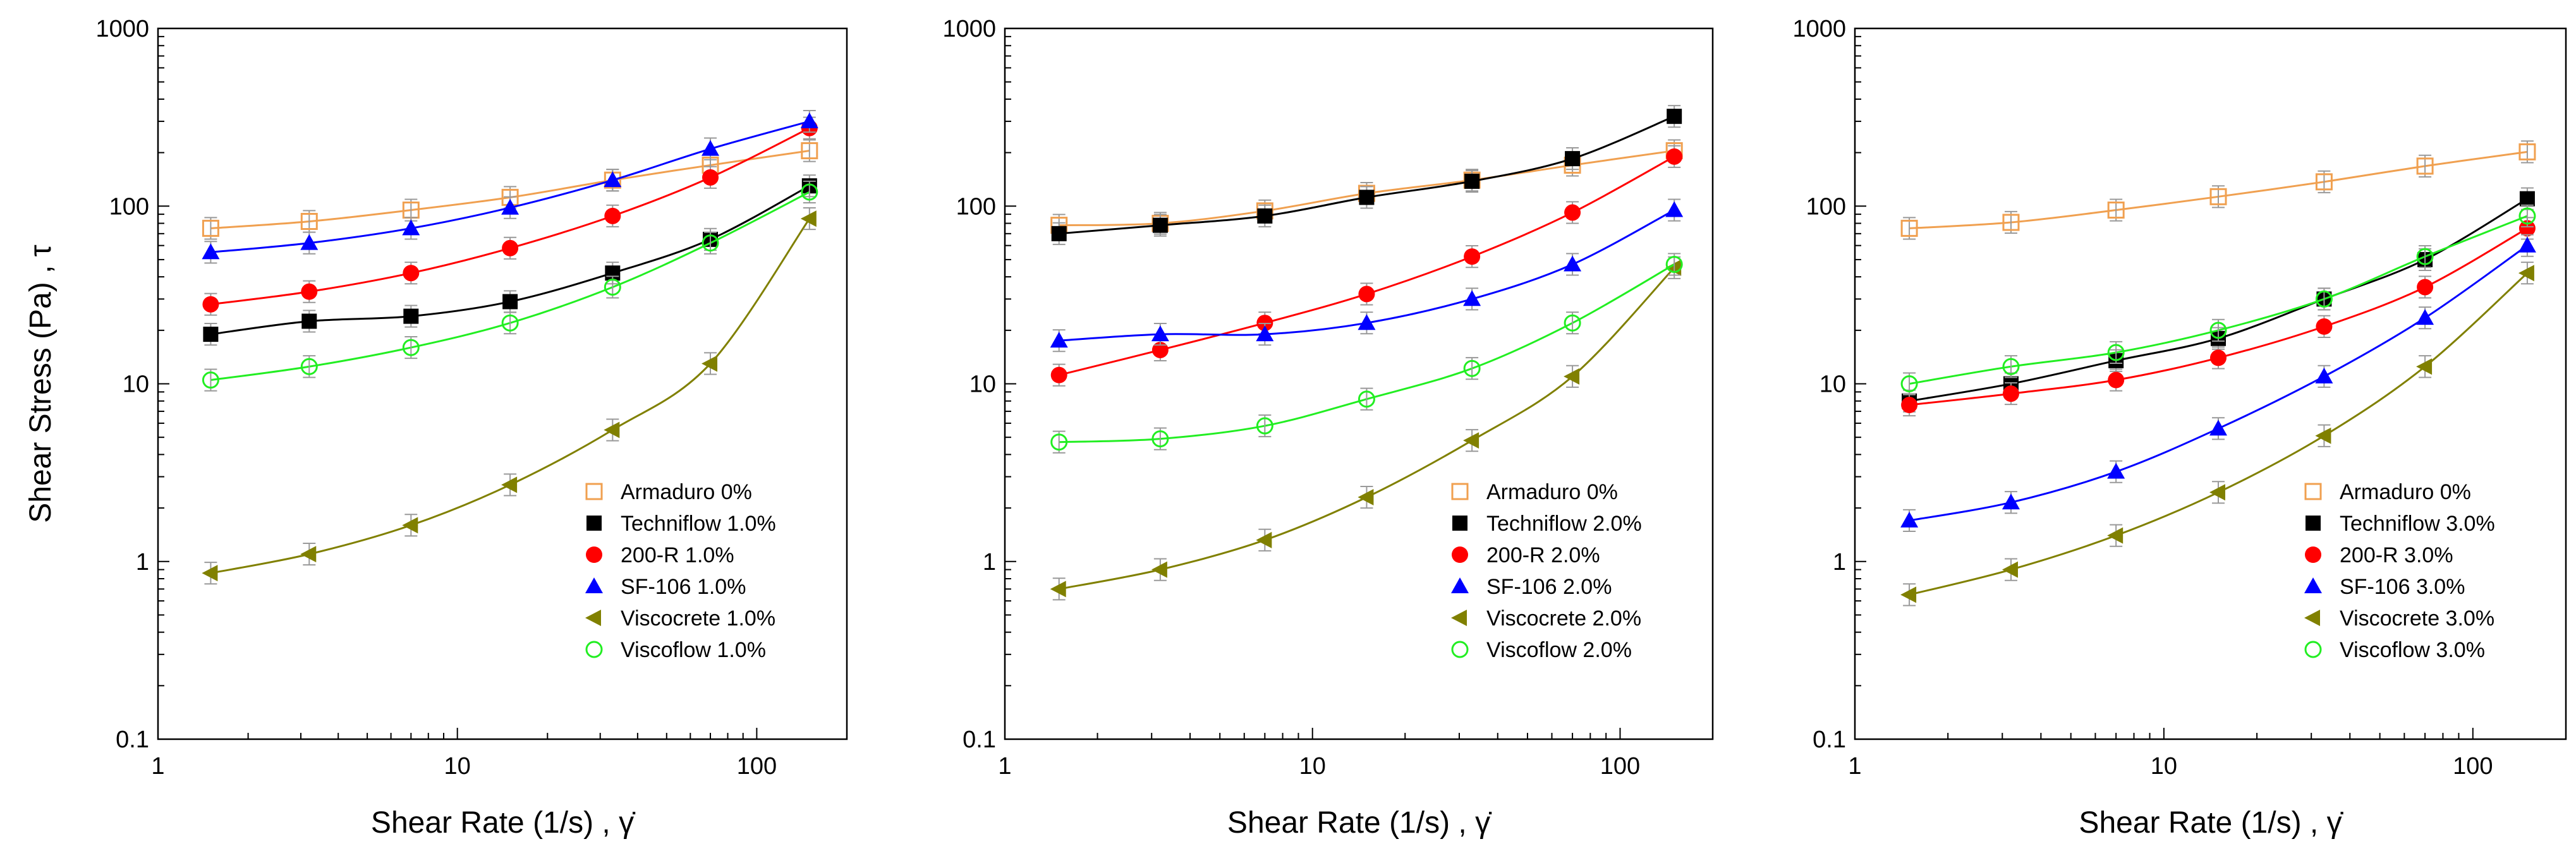  Describe the element at coordinates (2218, 383) in the screenshot. I see `series-sf-106-3-0-` at that location.